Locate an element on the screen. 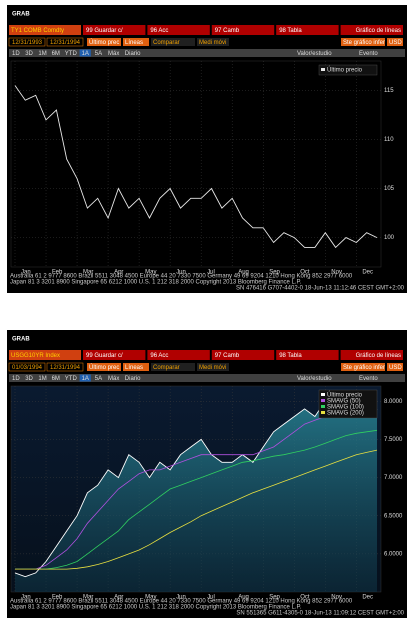  date: 01/03/1994 is located at coordinates (27, 368).